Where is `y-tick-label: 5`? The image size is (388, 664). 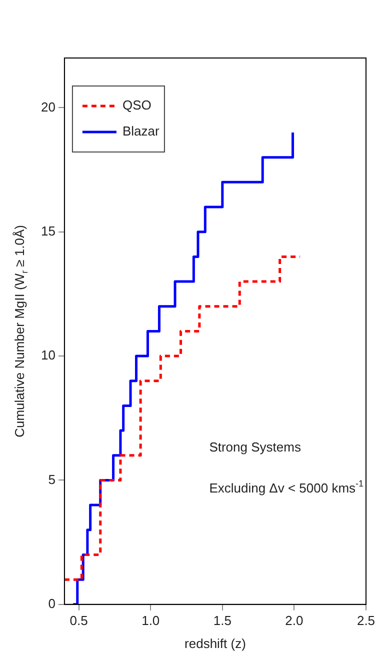 y-tick-label: 5 is located at coordinates (52, 479).